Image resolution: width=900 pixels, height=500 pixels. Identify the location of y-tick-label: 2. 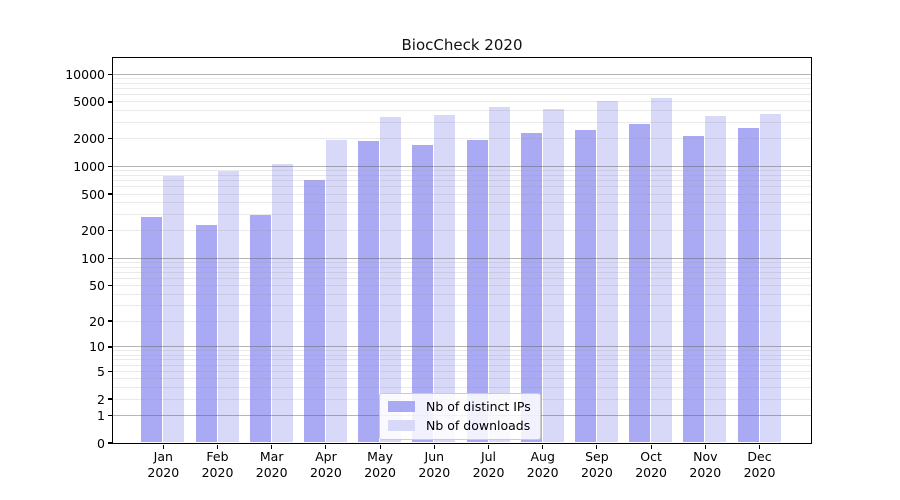
(101, 399).